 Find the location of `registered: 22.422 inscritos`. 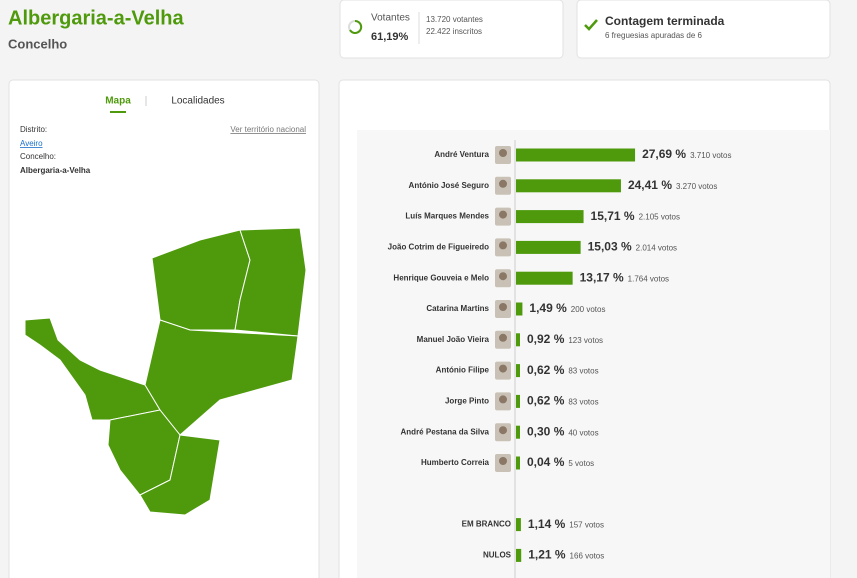

registered: 22.422 inscritos is located at coordinates (454, 31).